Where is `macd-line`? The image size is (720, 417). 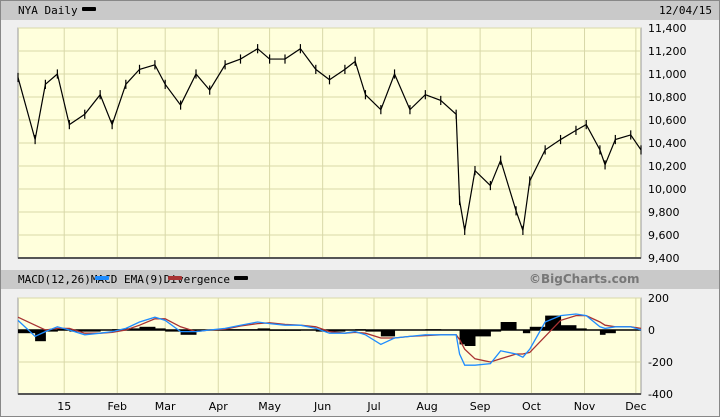 macd-line is located at coordinates (329, 339).